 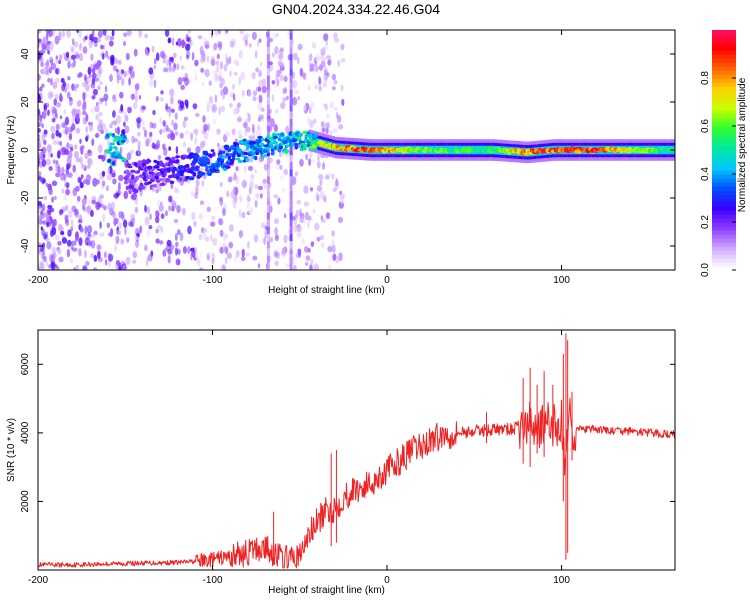 What do you see at coordinates (326, 590) in the screenshot?
I see `x-axis-label: Height of straight line (km)` at bounding box center [326, 590].